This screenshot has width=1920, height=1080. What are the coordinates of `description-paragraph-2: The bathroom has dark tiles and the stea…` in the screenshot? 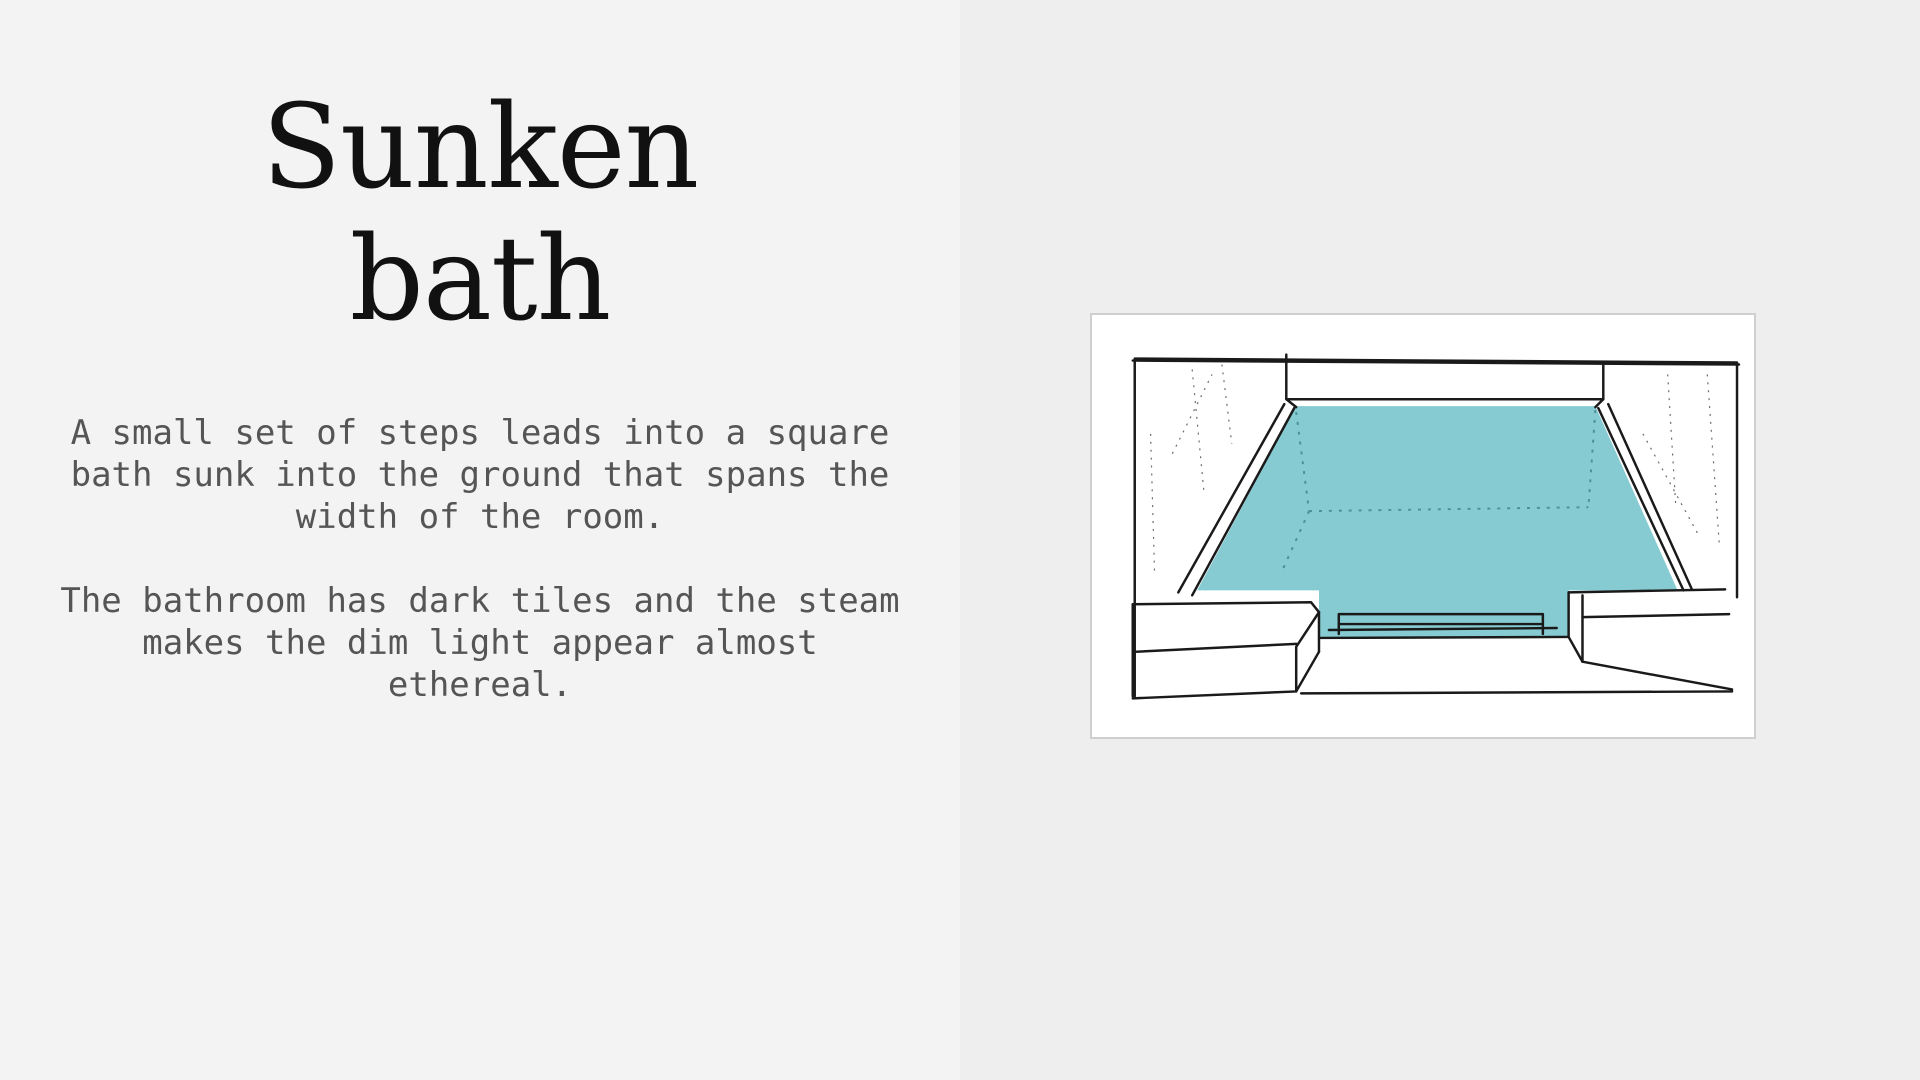 It's located at (480, 643).